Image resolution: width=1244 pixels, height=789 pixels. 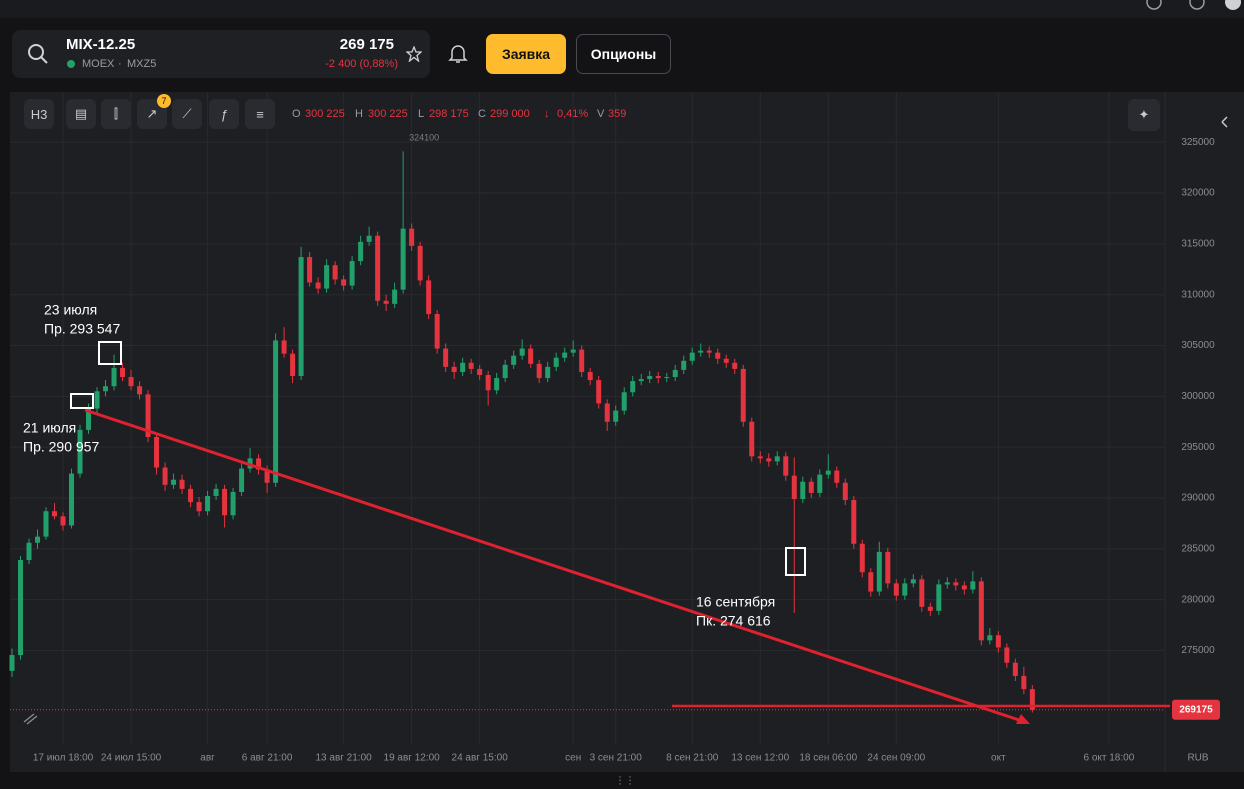 What do you see at coordinates (1198, 294) in the screenshot?
I see `y-tick-label: 310000` at bounding box center [1198, 294].